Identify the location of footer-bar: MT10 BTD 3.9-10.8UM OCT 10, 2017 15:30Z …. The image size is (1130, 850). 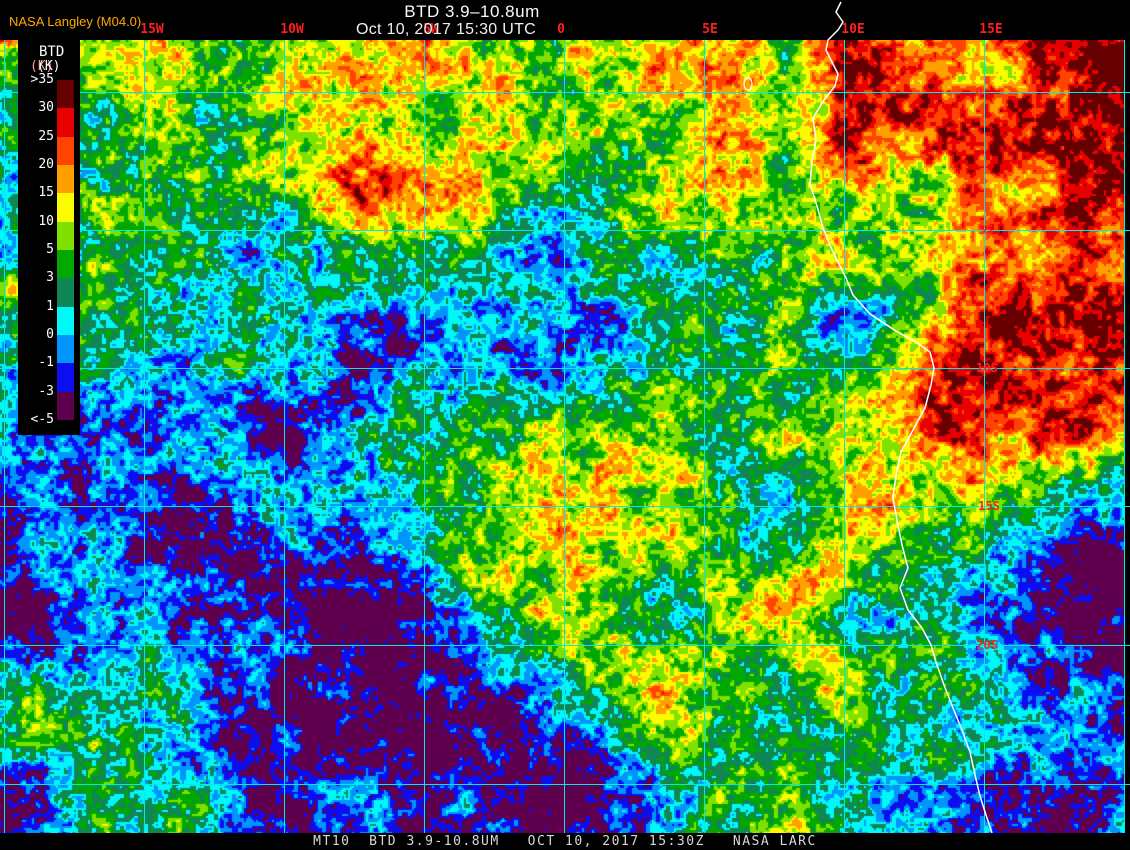
(565, 841).